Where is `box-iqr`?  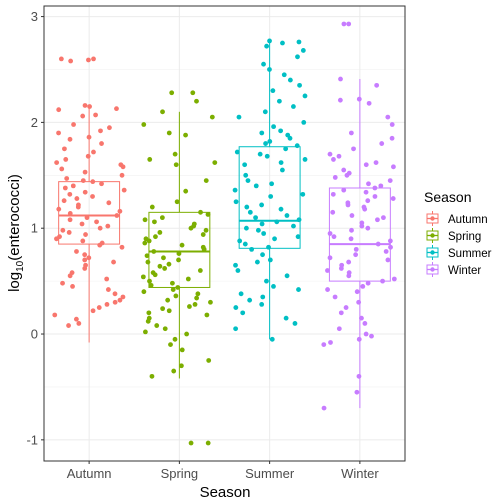
box-iqr is located at coordinates (89, 213).